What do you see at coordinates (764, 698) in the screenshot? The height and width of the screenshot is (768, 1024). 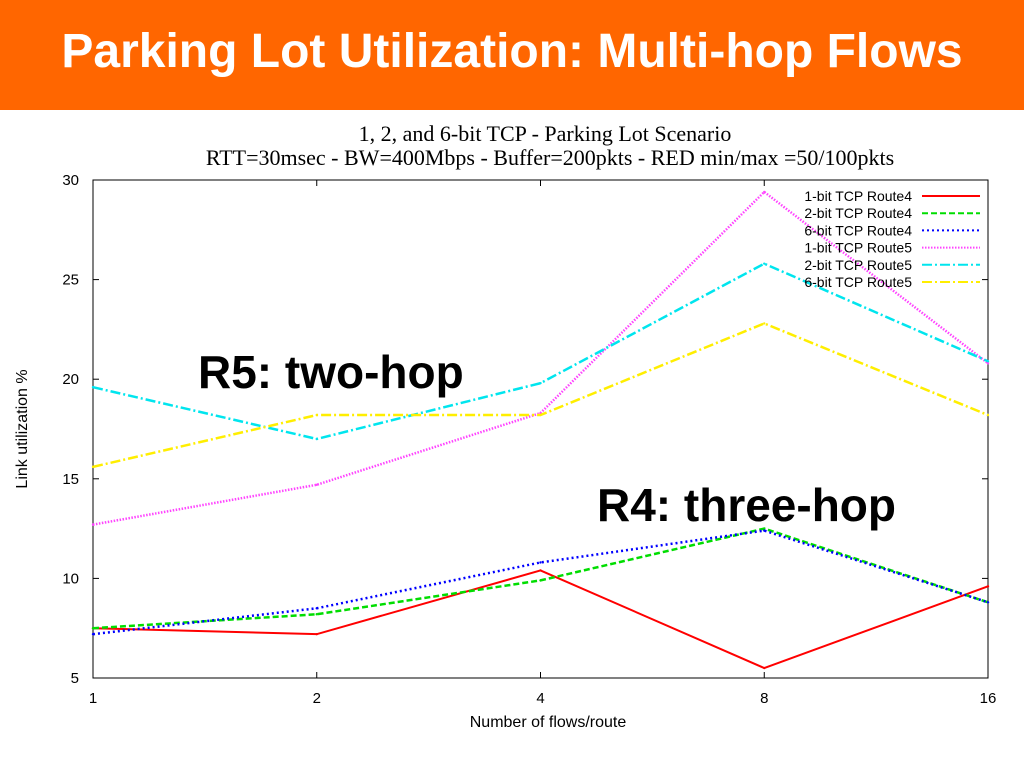 I see `x-tick-label: 8` at bounding box center [764, 698].